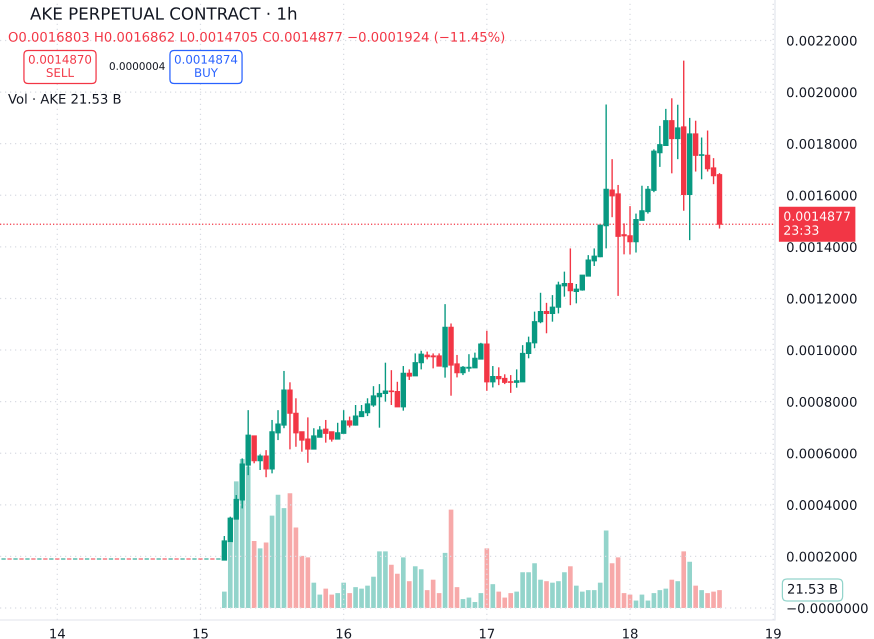  What do you see at coordinates (821, 195) in the screenshot?
I see `y-tick-label: 0.0016000` at bounding box center [821, 195].